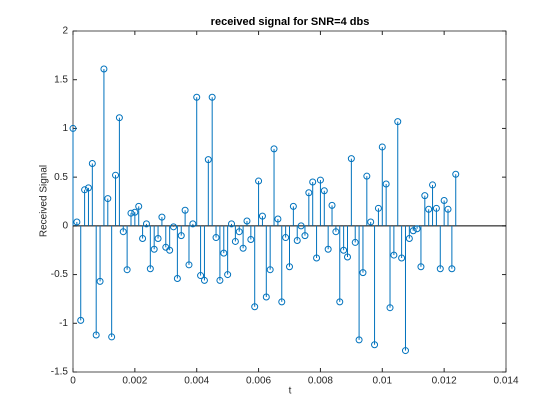 This screenshot has width=560, height=420. What do you see at coordinates (60, 274) in the screenshot?
I see `y-tick-label: -0.5` at bounding box center [60, 274].